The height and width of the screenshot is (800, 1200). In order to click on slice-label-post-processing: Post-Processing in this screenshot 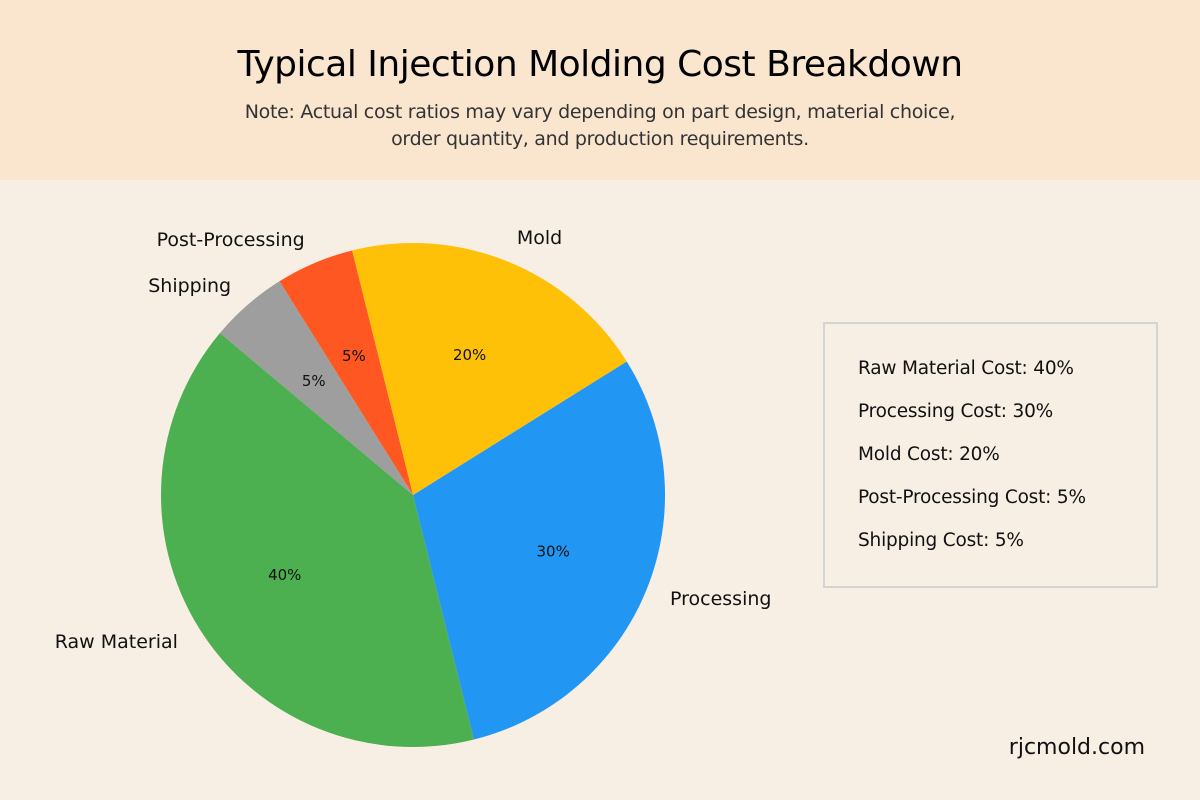, I will do `click(231, 240)`.